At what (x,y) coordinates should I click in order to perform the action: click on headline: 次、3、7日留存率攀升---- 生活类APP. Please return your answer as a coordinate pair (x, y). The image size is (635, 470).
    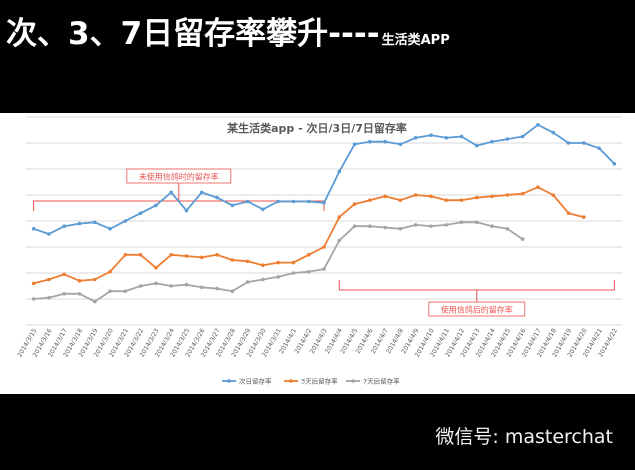
    Looking at the image, I should click on (228, 33).